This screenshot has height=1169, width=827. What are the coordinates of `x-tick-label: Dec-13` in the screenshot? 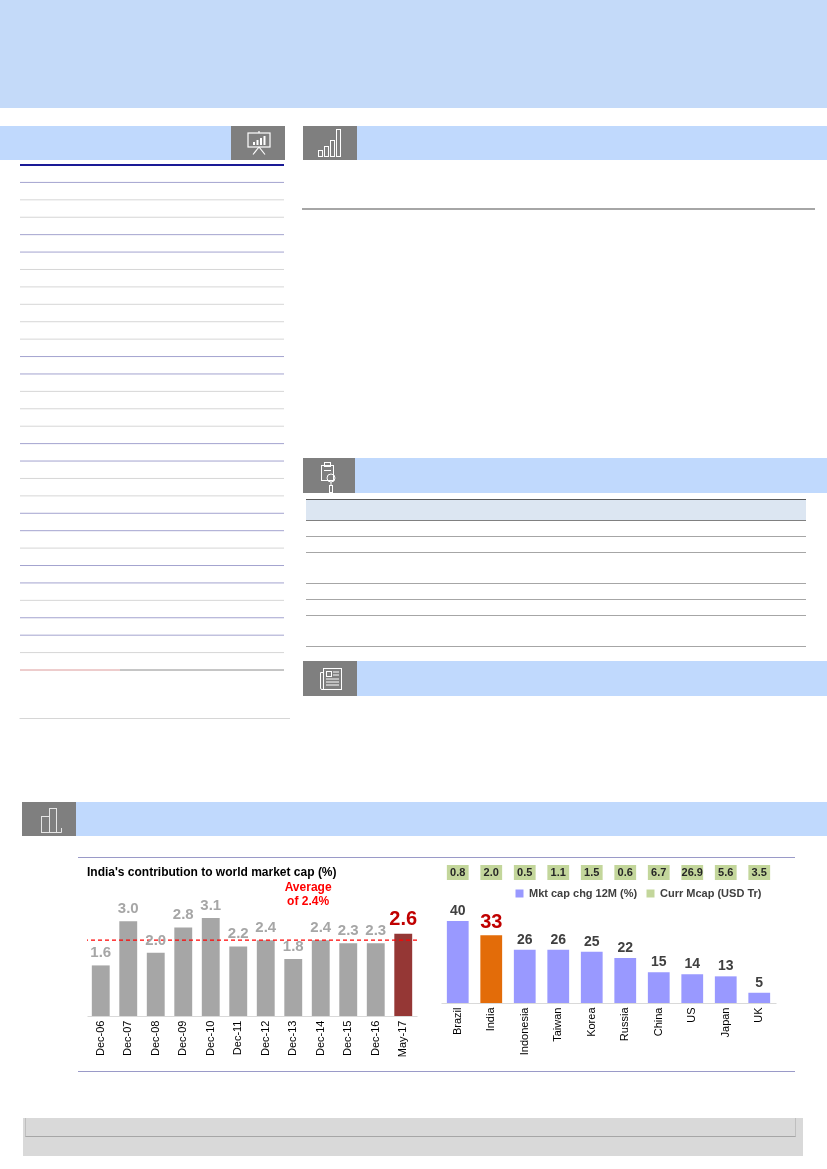 It's located at (292, 1038).